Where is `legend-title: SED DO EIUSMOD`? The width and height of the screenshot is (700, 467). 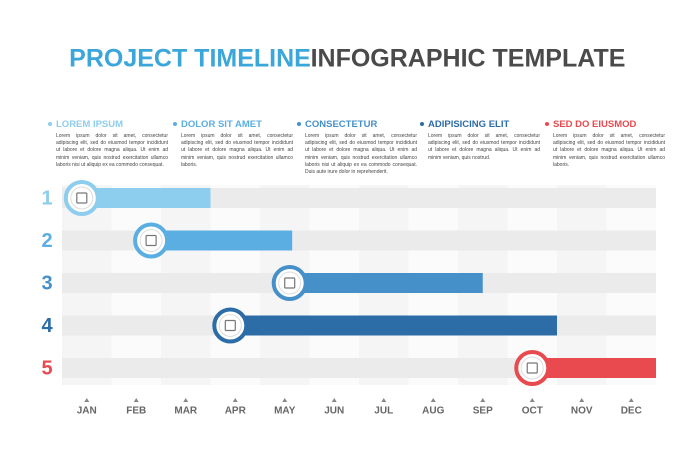 legend-title: SED DO EIUSMOD is located at coordinates (605, 124).